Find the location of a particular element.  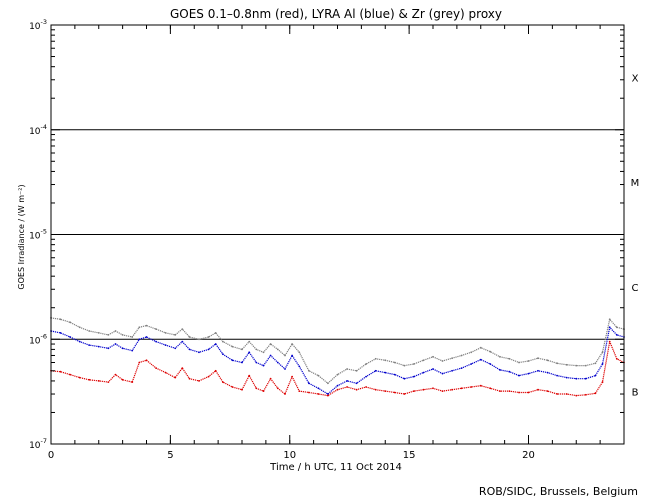

flare-class-label: M is located at coordinates (635, 183).